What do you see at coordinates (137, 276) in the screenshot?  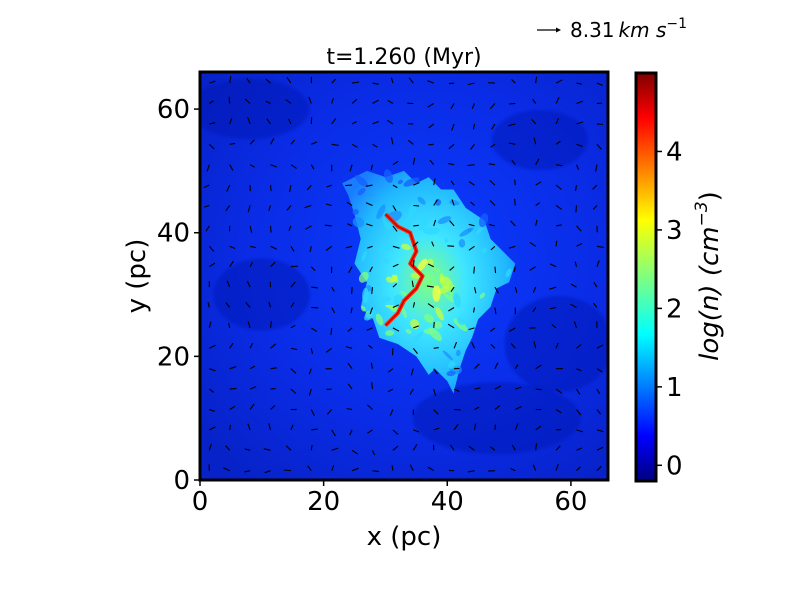 I see `y-axis-label: y (pc)` at bounding box center [137, 276].